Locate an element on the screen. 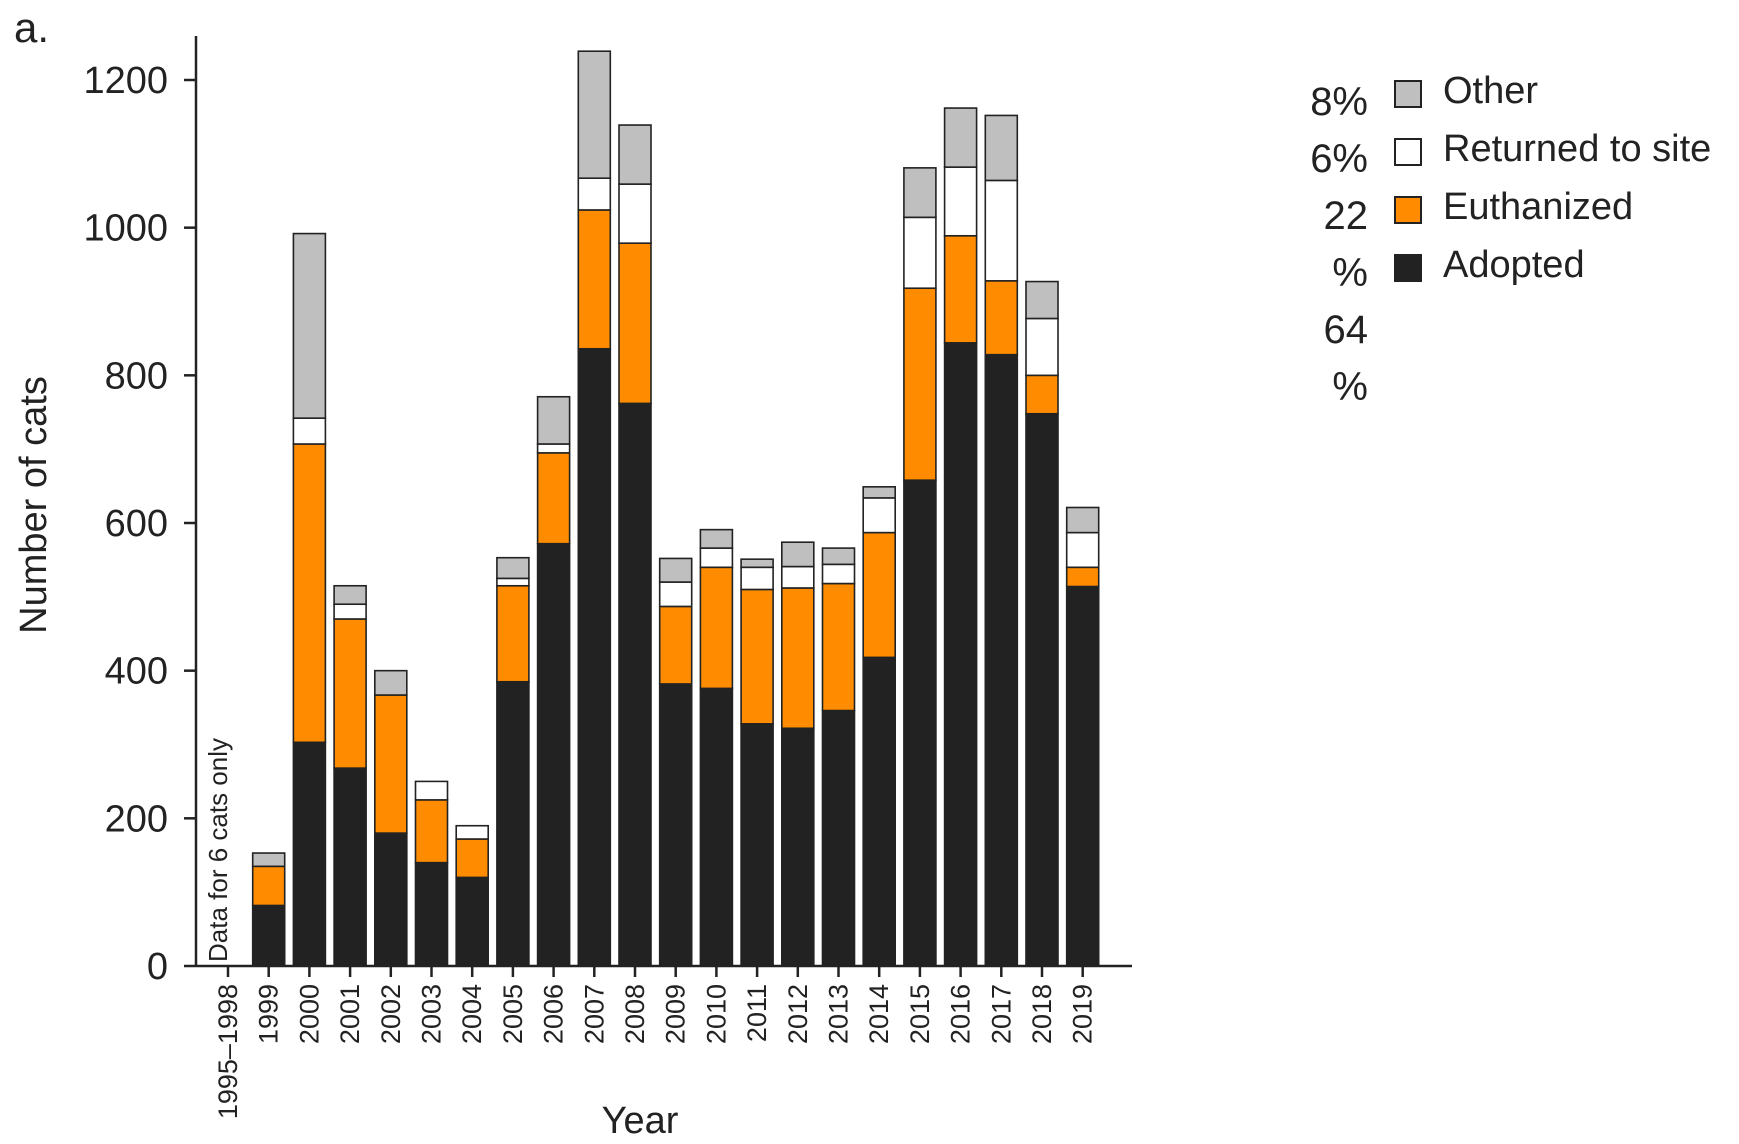 The image size is (1739, 1144). x-tick-label: 2000 is located at coordinates (309, 1014).